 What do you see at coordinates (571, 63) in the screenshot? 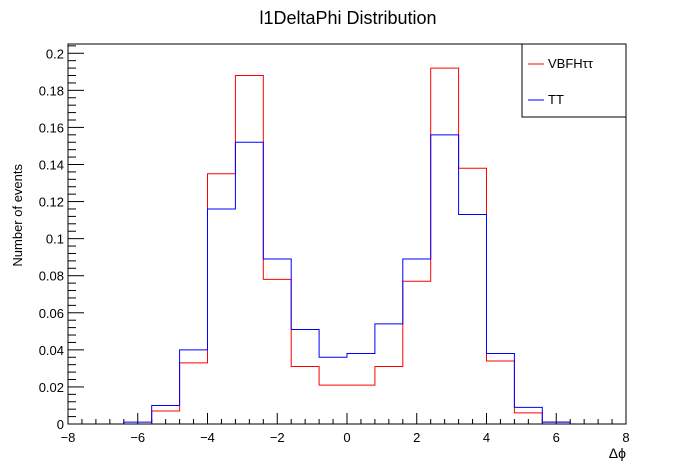
I see `legend-label-vbfh: VBFHττ` at bounding box center [571, 63].